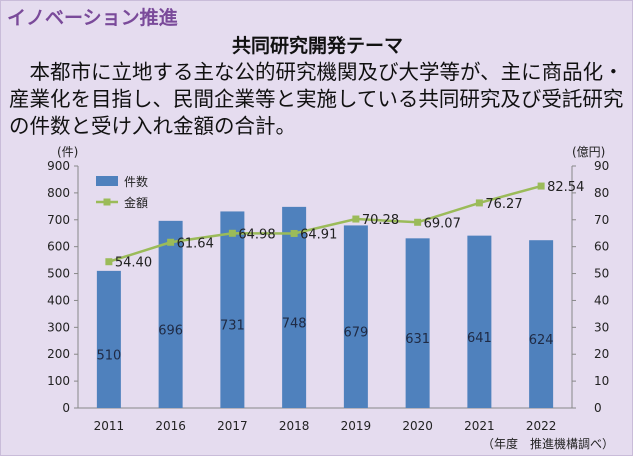 Image resolution: width=633 pixels, height=456 pixels. I want to click on x-tick-label: 2017, so click(232, 426).